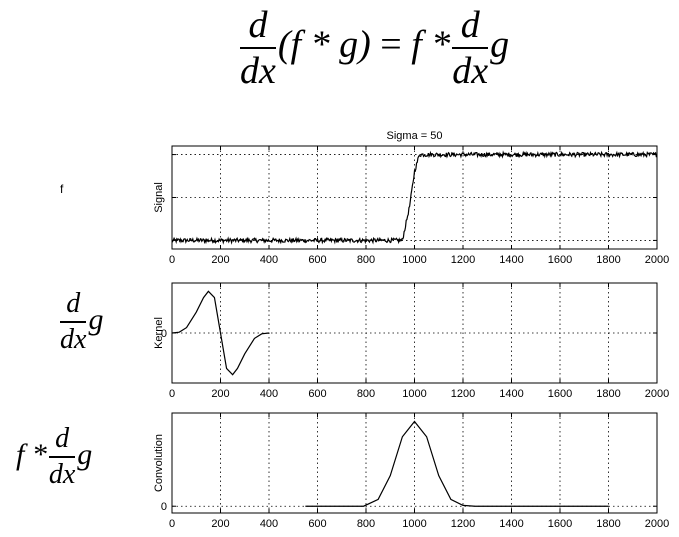 This screenshot has height=537, width=679. What do you see at coordinates (324, 44) in the screenshot?
I see `lhs-expression: (f * g)` at bounding box center [324, 44].